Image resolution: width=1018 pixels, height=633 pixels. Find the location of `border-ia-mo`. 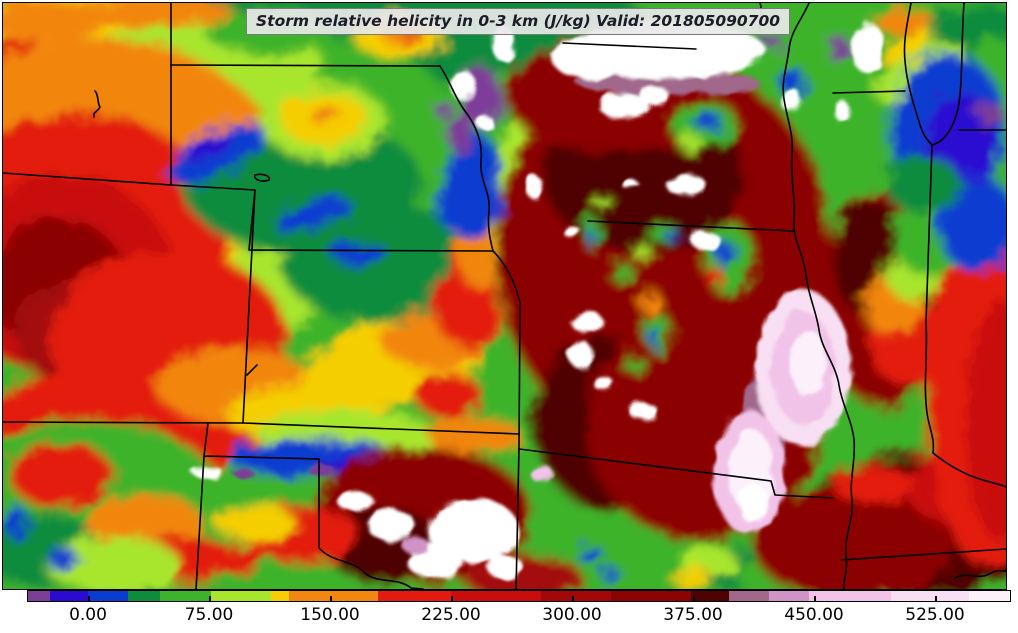

border-ia-mo is located at coordinates (690, 226).